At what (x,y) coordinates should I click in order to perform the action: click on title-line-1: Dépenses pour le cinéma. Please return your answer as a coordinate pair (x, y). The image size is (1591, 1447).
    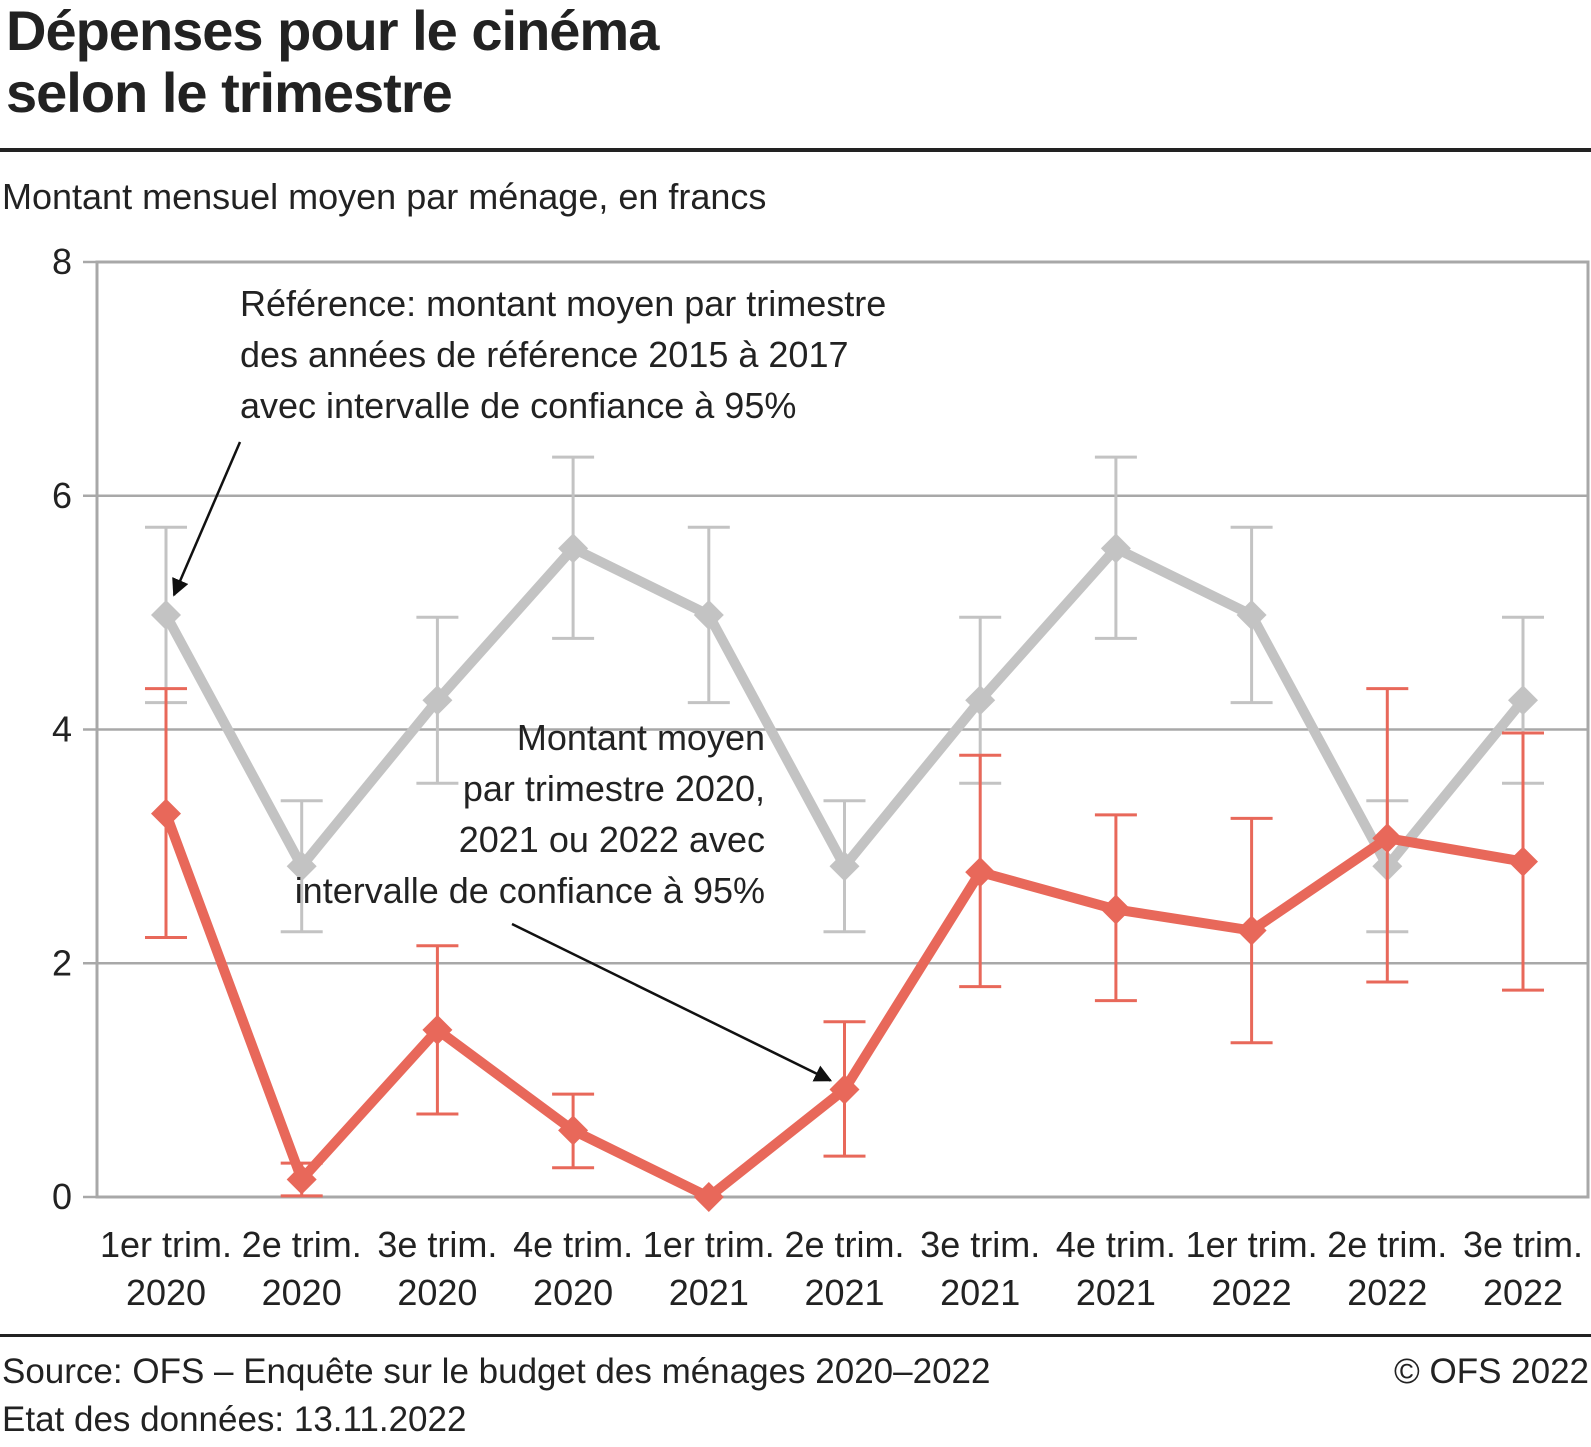
    Looking at the image, I should click on (332, 31).